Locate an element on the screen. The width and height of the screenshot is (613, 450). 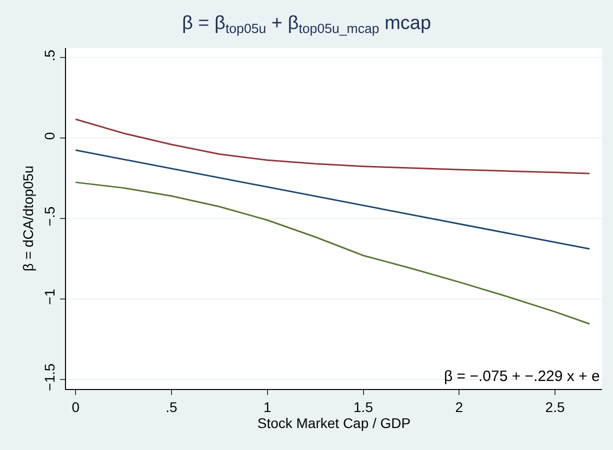
x-tick-label: 0 is located at coordinates (76, 406).